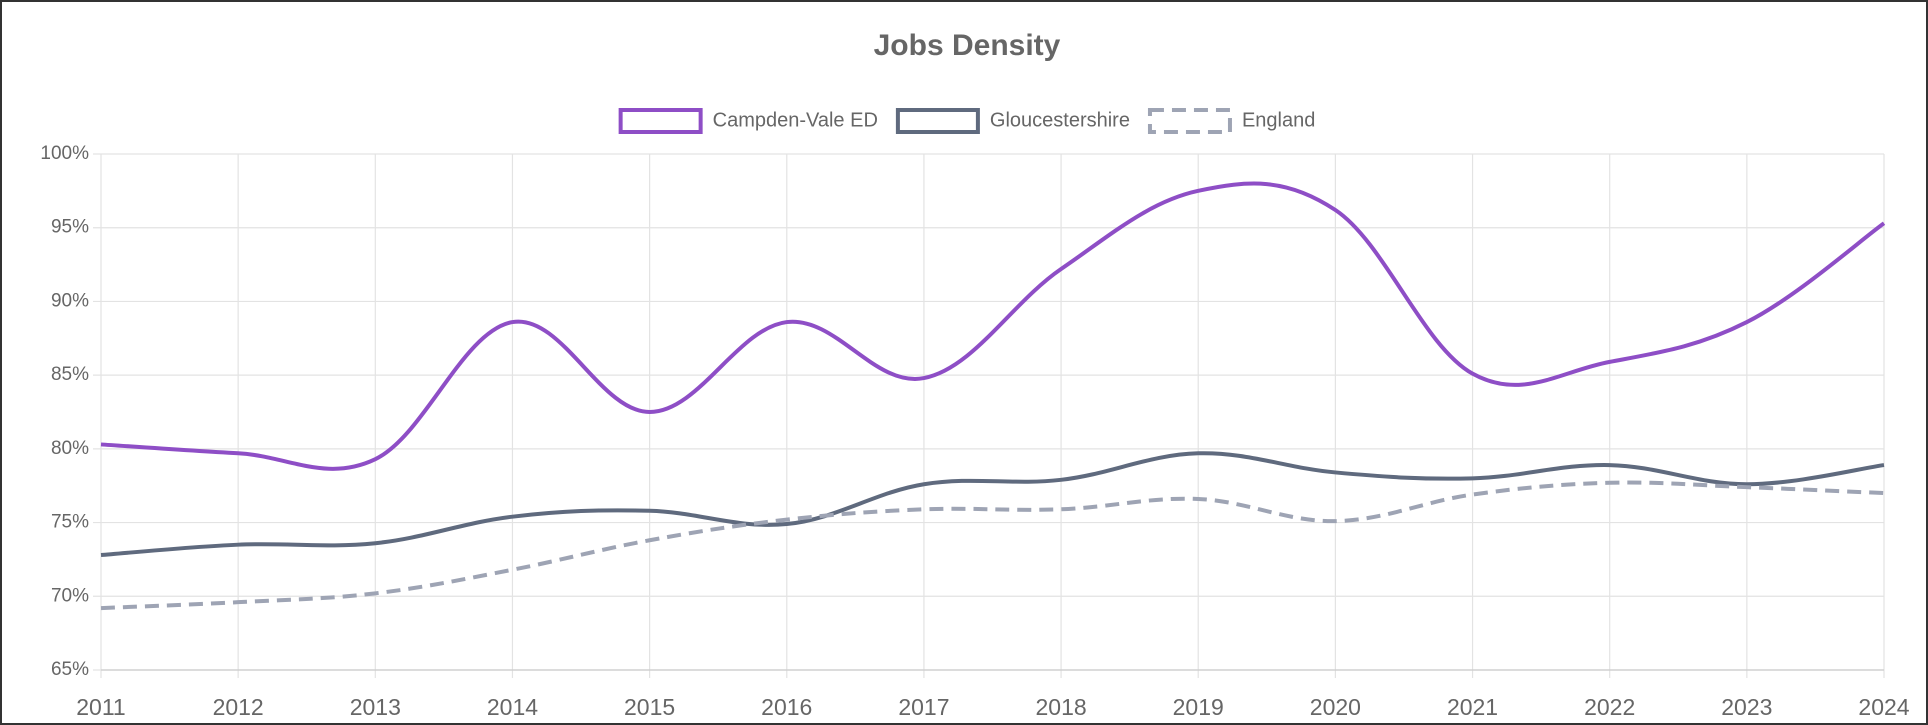 The height and width of the screenshot is (725, 1928). I want to click on y-tick-label: 65%, so click(70, 669).